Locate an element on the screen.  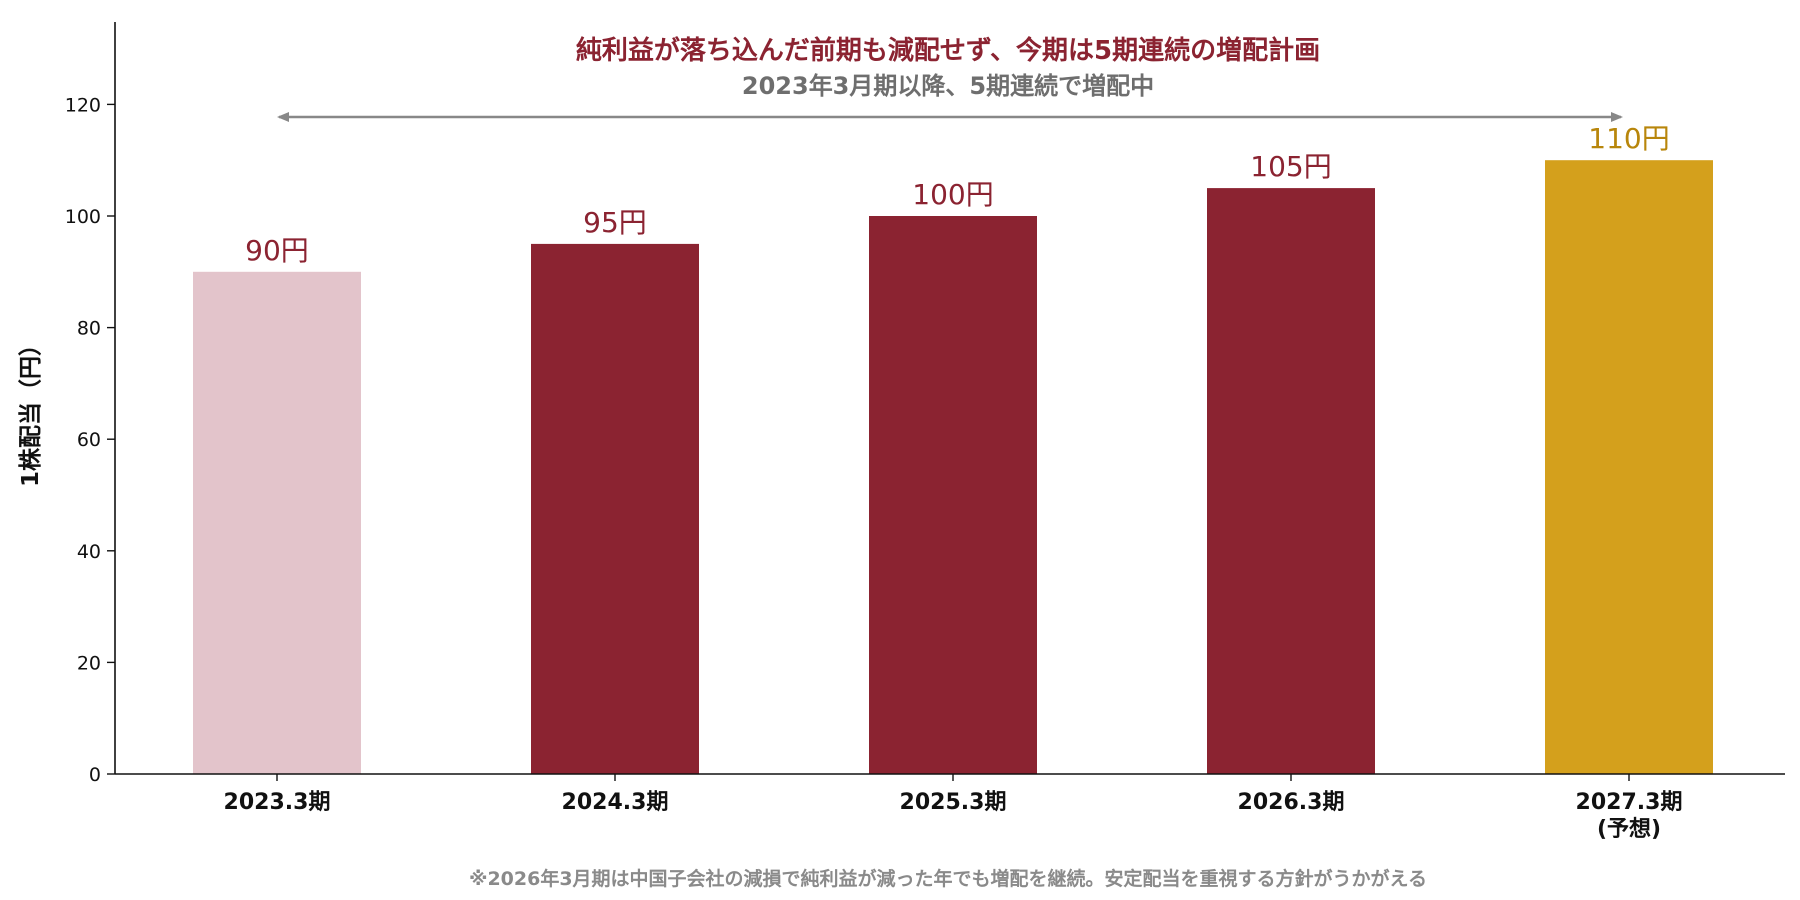
y-tick-label: 100 is located at coordinates (83, 217).